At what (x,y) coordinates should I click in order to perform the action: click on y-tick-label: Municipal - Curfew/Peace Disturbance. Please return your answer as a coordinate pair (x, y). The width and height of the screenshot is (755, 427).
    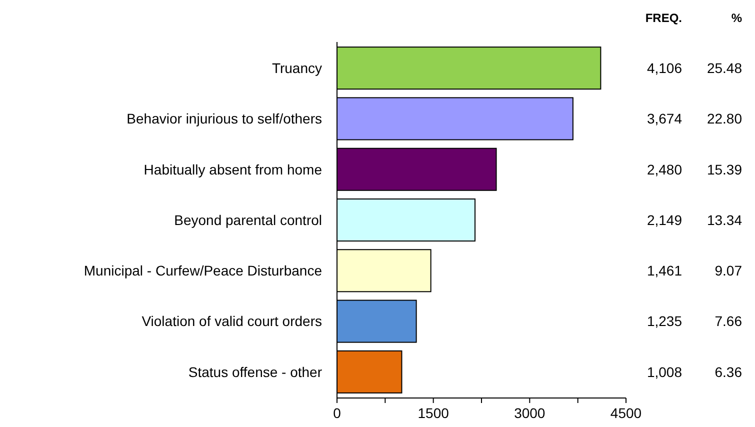
    Looking at the image, I should click on (203, 270).